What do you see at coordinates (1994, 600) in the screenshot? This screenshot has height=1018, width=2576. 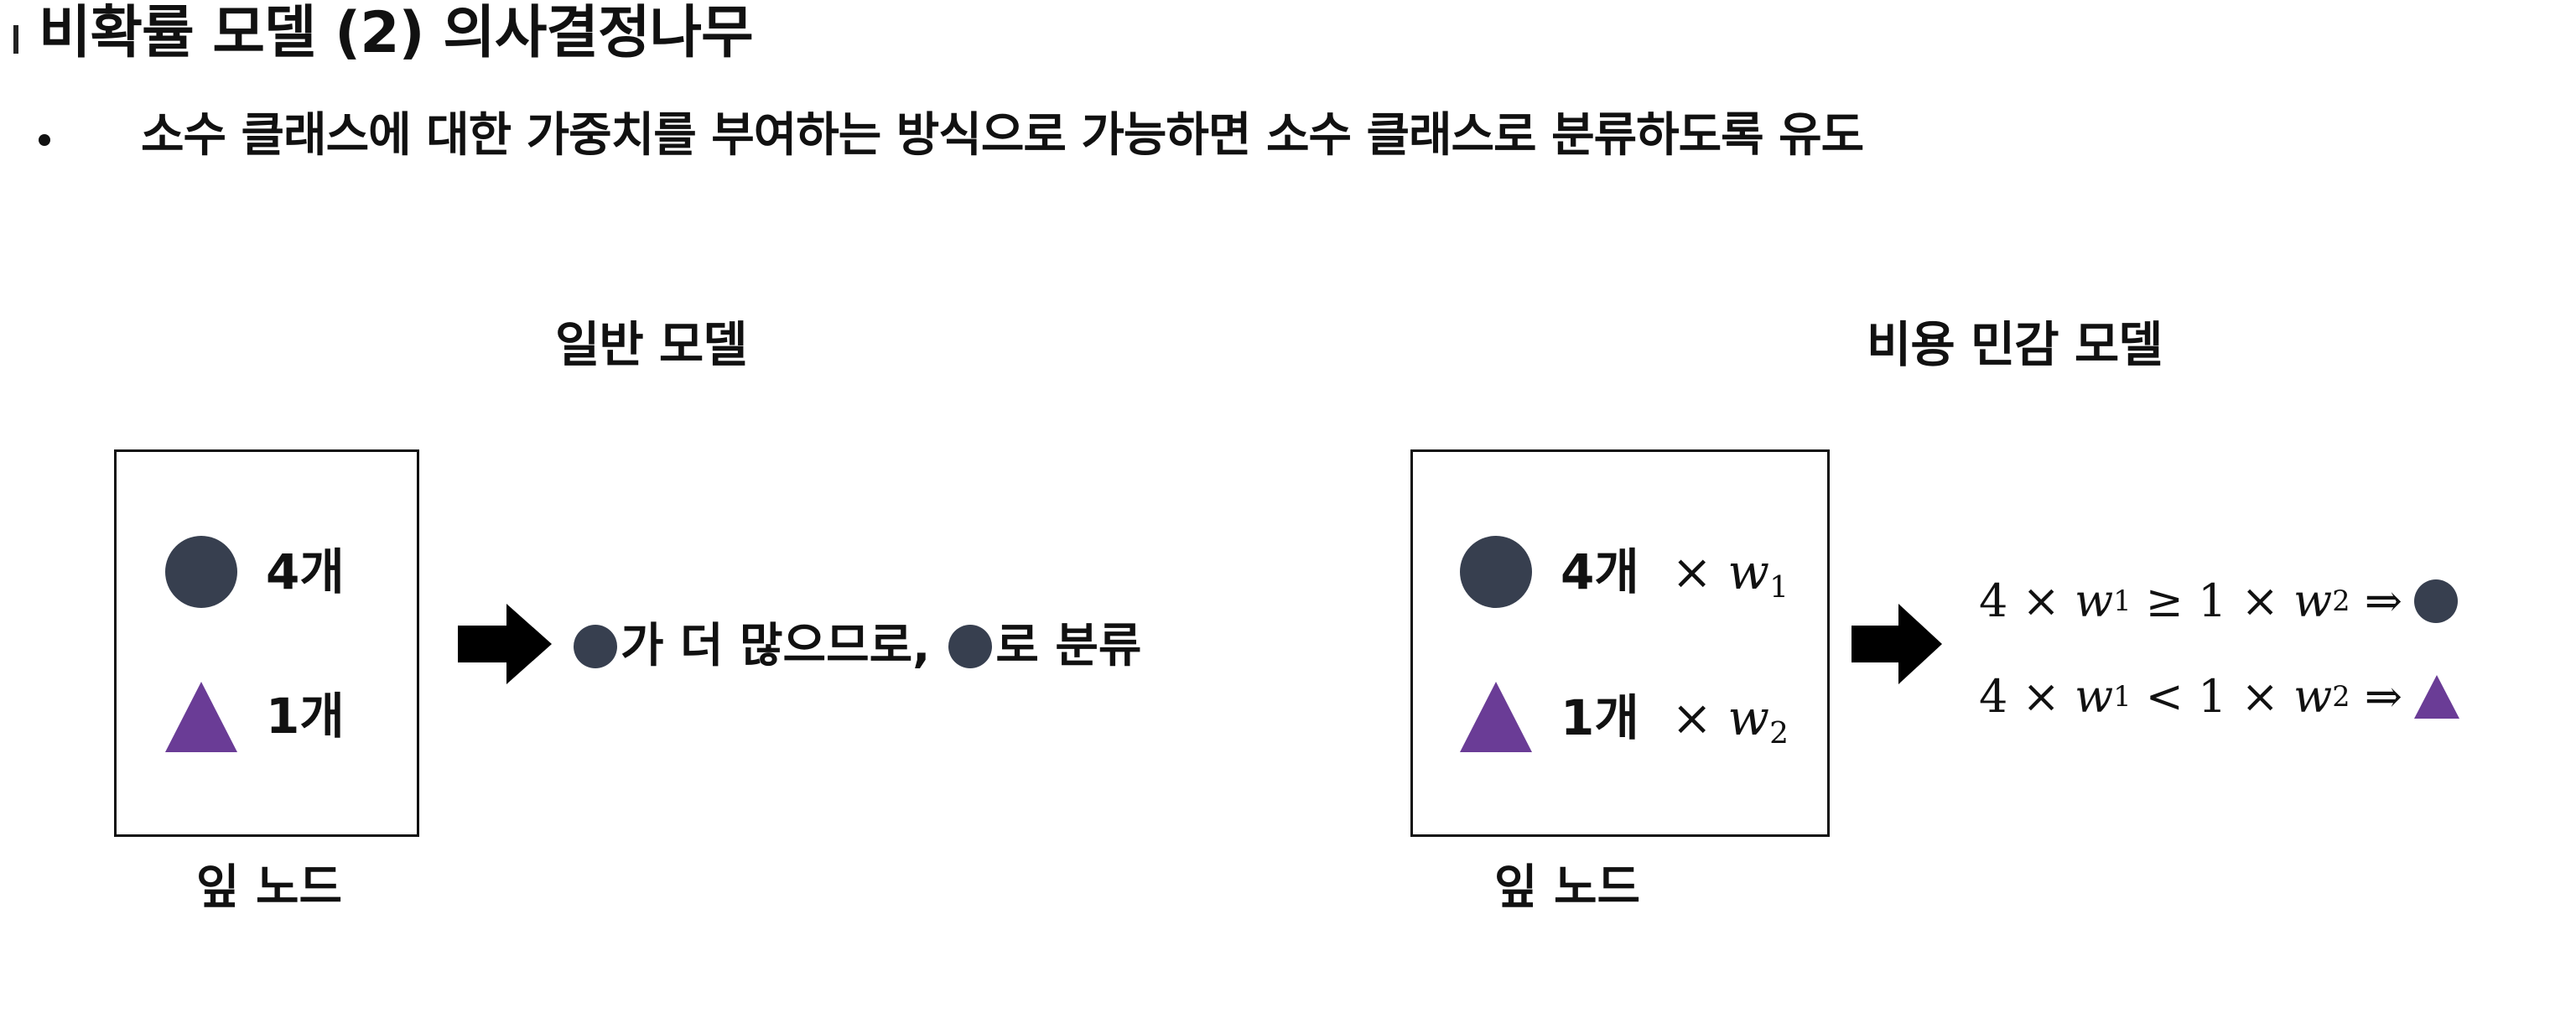 I see `ineq1-lhs-num: 4` at bounding box center [1994, 600].